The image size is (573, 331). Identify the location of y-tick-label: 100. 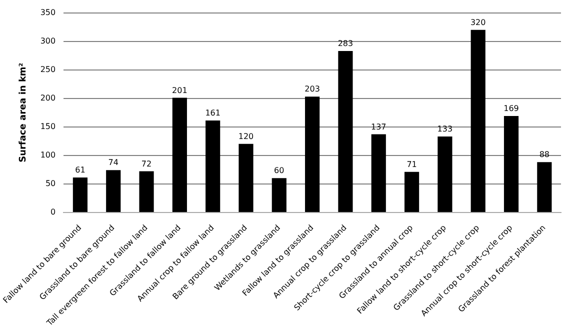
(48, 155).